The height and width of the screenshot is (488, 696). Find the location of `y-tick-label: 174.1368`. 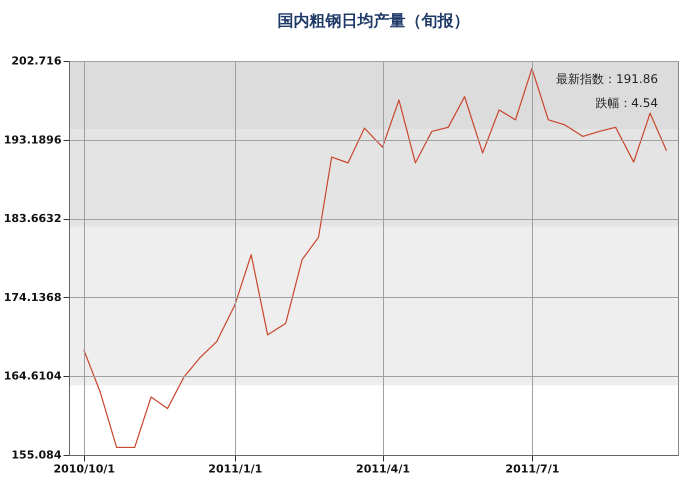

y-tick-label: 174.1368 is located at coordinates (33, 297).